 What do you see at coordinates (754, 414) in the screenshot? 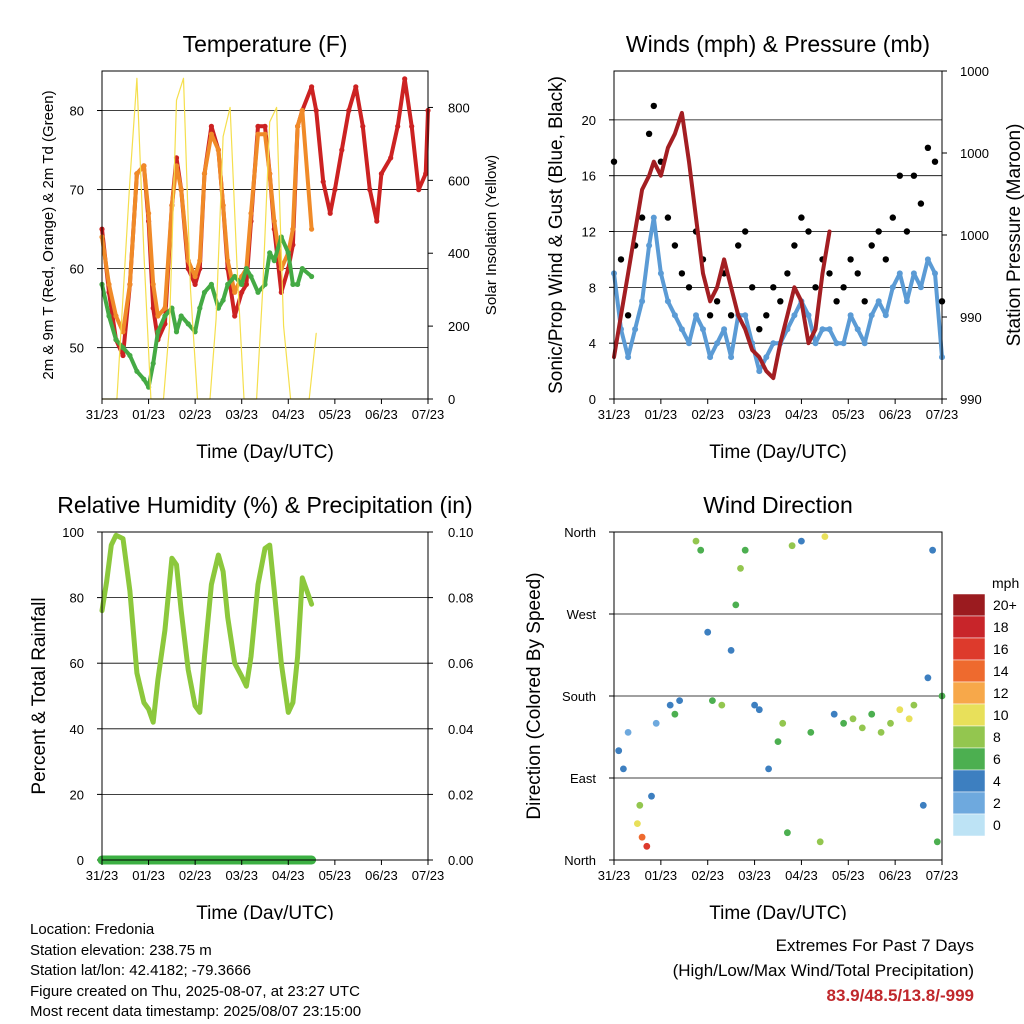
I see `x-tick-label: 03/23` at bounding box center [754, 414].